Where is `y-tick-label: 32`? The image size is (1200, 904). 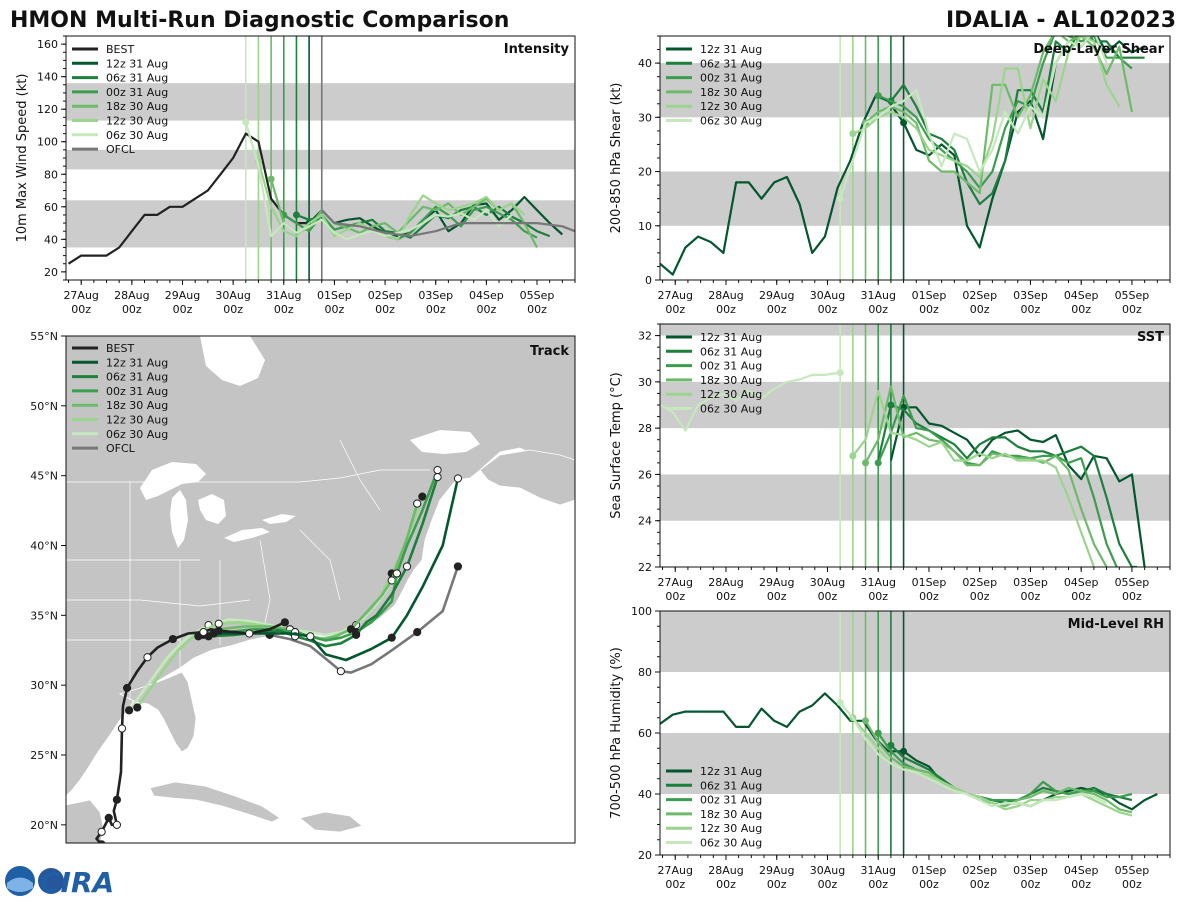
y-tick-label: 32 is located at coordinates (645, 336).